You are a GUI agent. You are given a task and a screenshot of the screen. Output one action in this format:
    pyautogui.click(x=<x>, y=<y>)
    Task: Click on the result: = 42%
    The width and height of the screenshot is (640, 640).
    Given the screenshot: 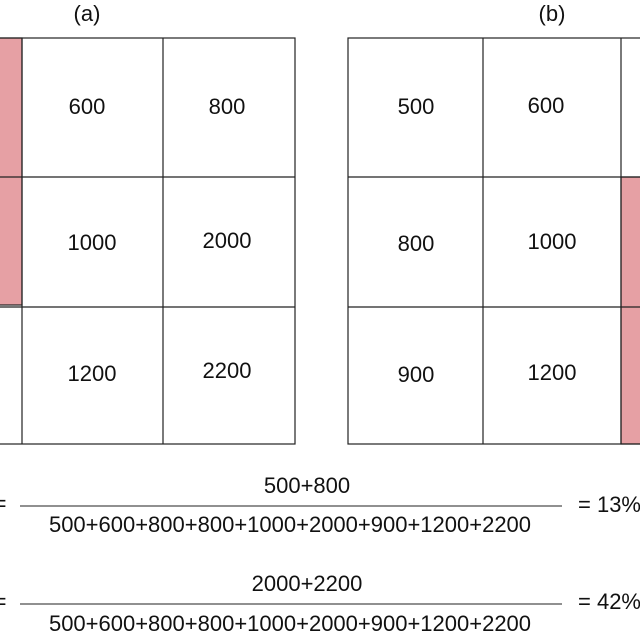 What is the action you would take?
    pyautogui.click(x=609, y=601)
    